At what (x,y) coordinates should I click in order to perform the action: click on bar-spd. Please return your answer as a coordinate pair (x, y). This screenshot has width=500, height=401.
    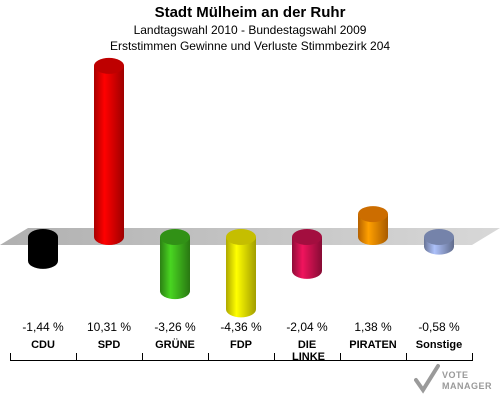
    Looking at the image, I should click on (109, 151).